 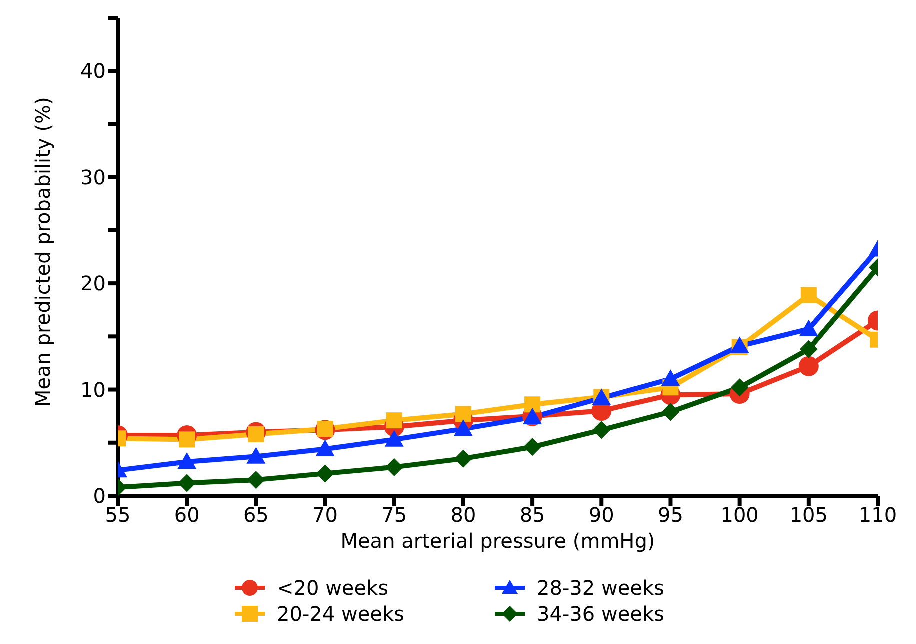 I want to click on x-tick-label: 90, so click(x=601, y=515).